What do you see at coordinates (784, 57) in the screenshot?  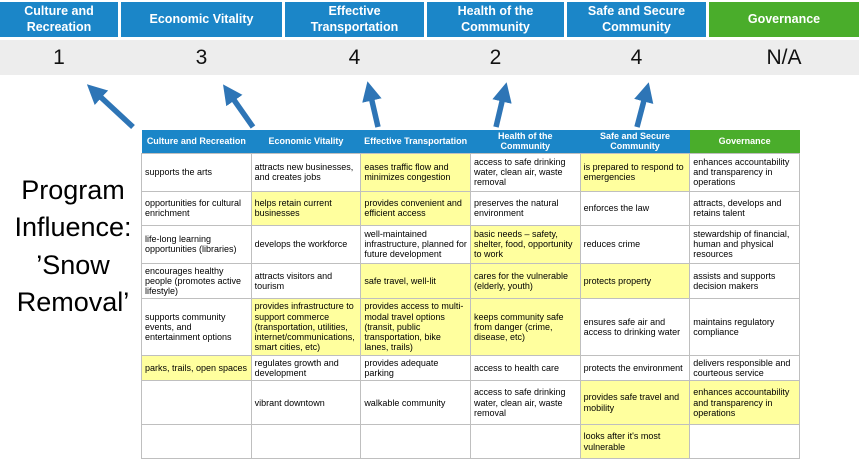 I see `pillar-score: N/A` at bounding box center [784, 57].